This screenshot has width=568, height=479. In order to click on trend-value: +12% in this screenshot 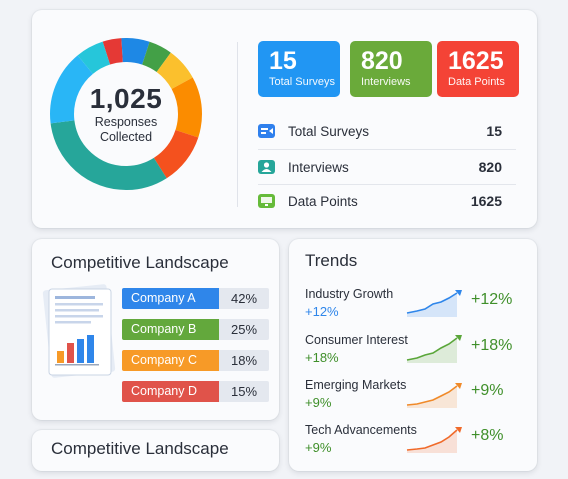, I will do `click(492, 299)`.